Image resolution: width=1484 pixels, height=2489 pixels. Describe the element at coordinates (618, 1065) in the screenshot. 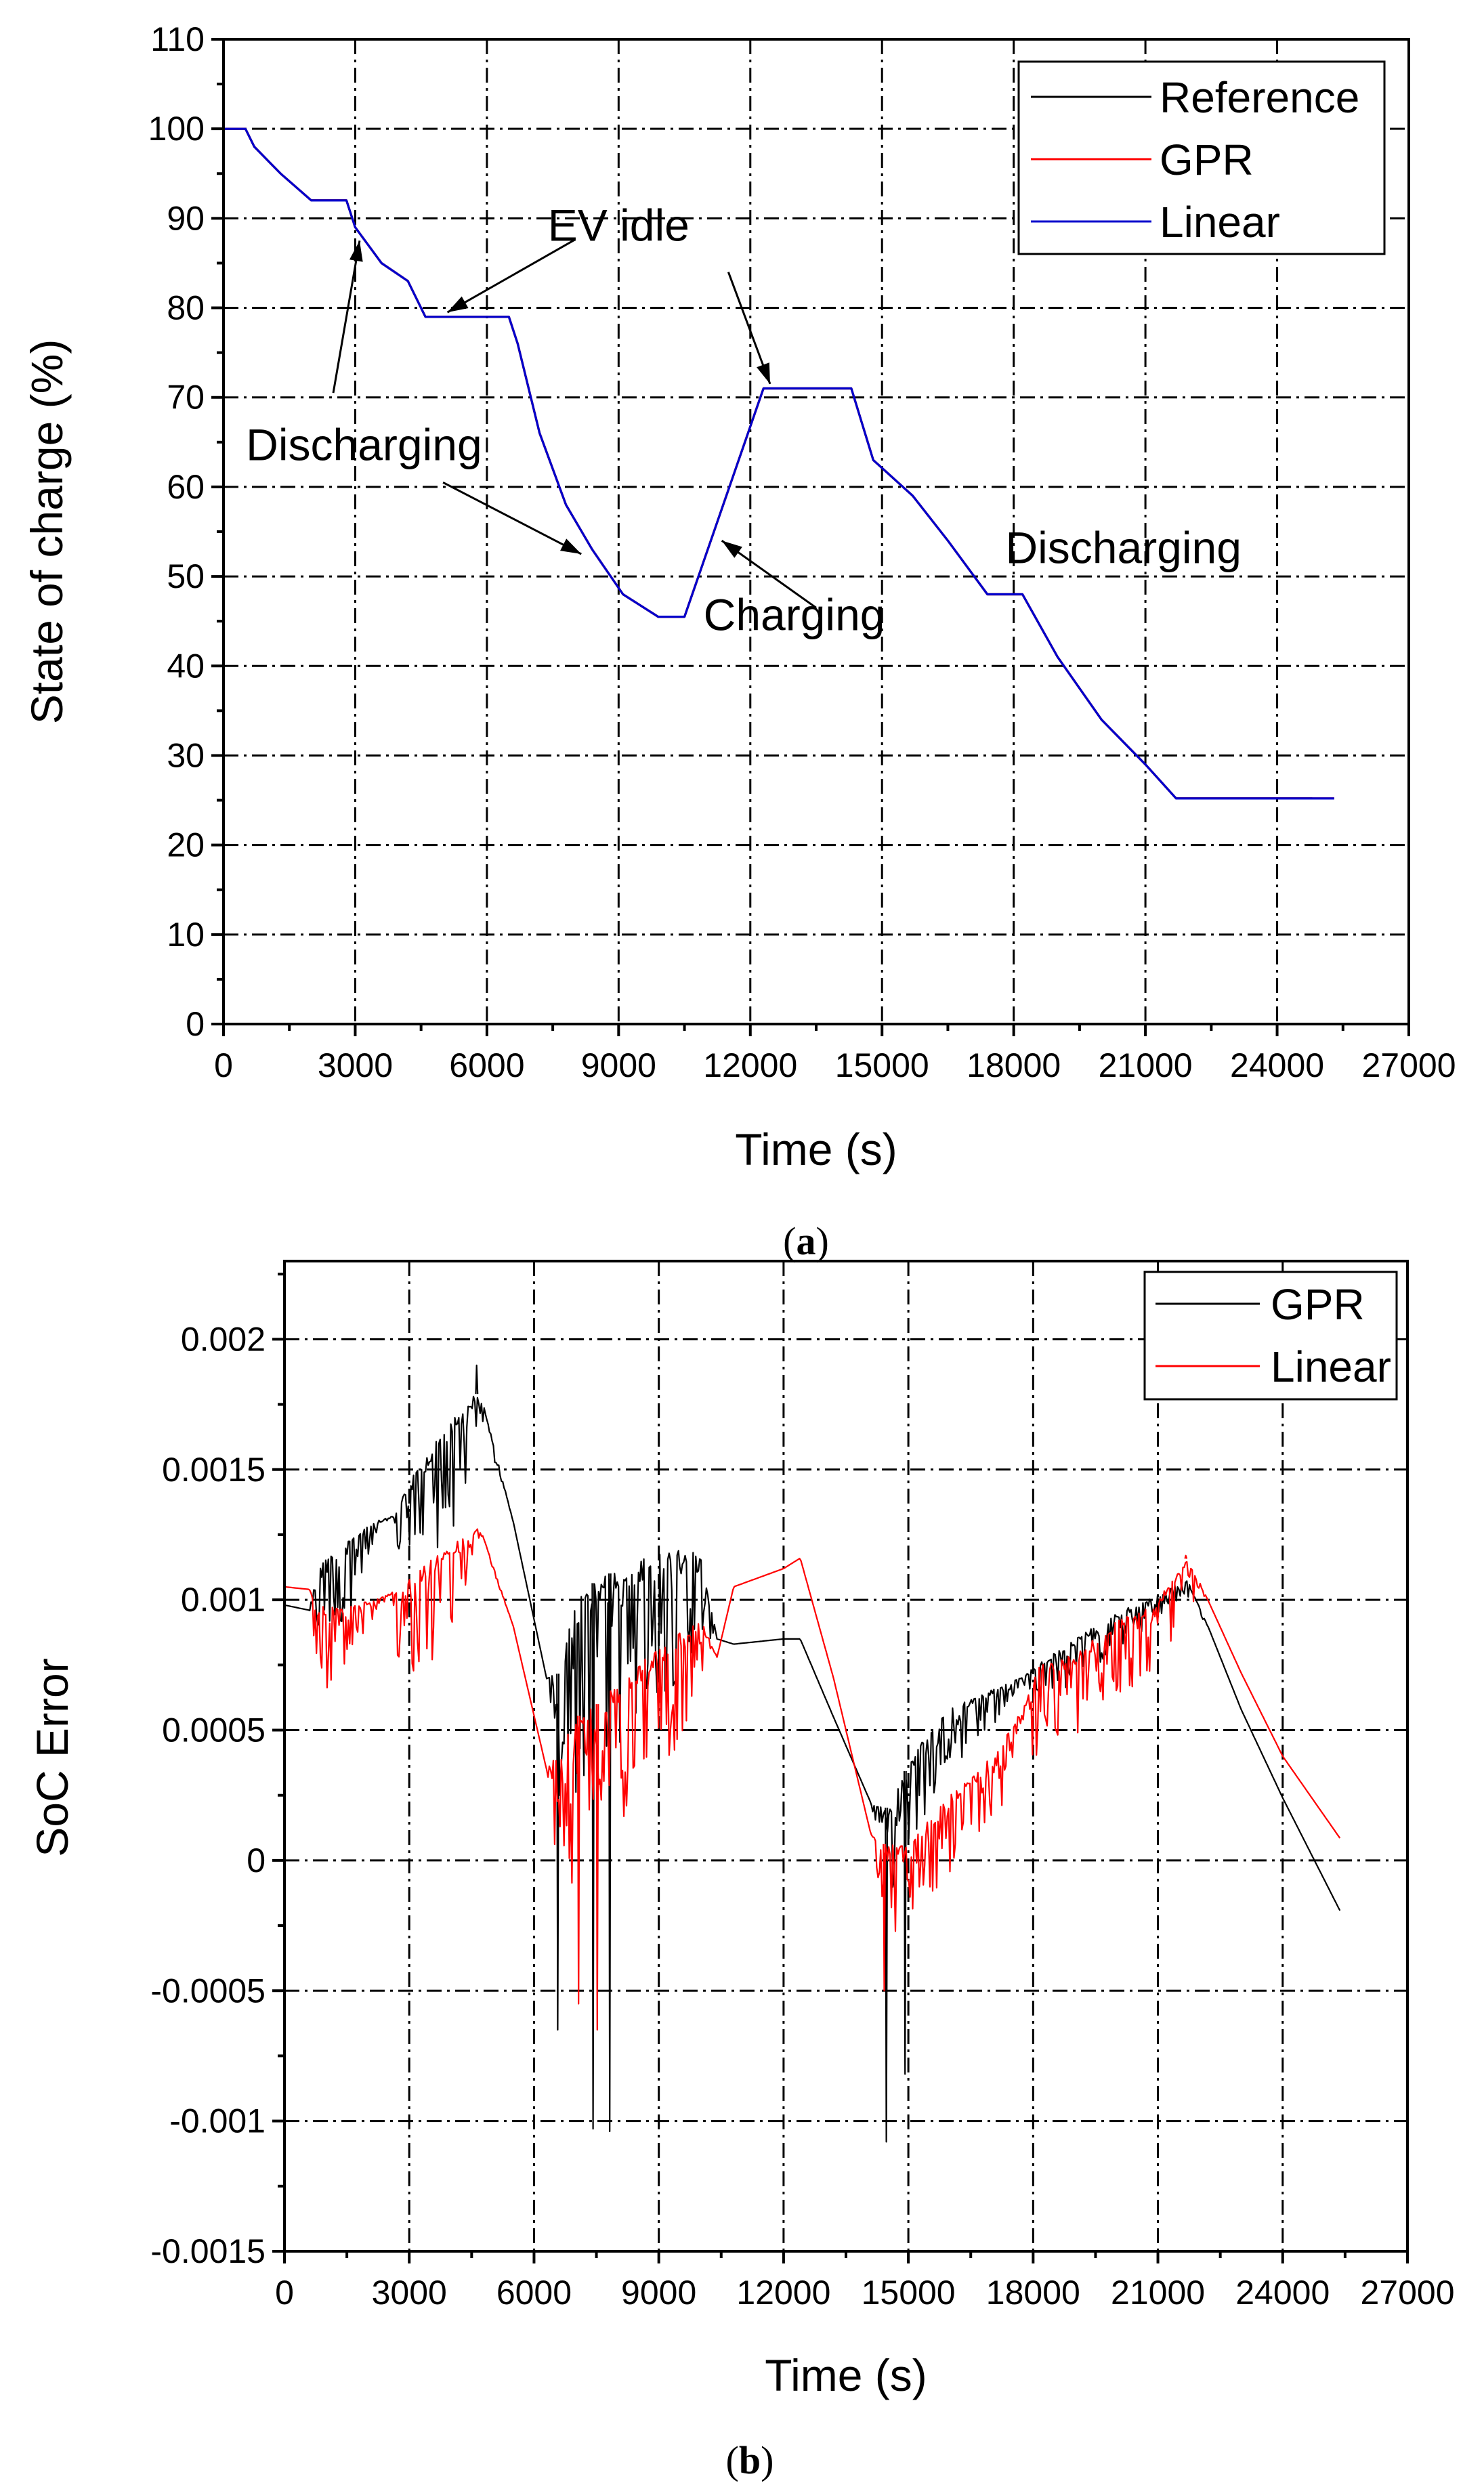

I see `chart-a-x-tick-label: 9000` at that location.